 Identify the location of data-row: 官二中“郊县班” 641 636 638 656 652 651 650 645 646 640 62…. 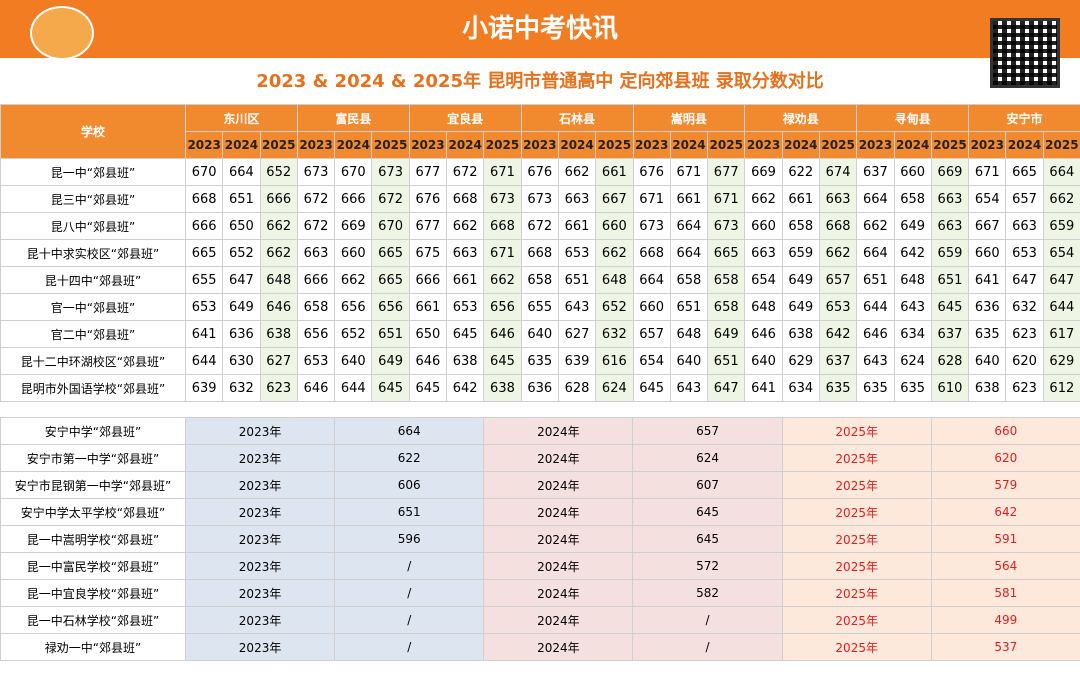
(540, 334).